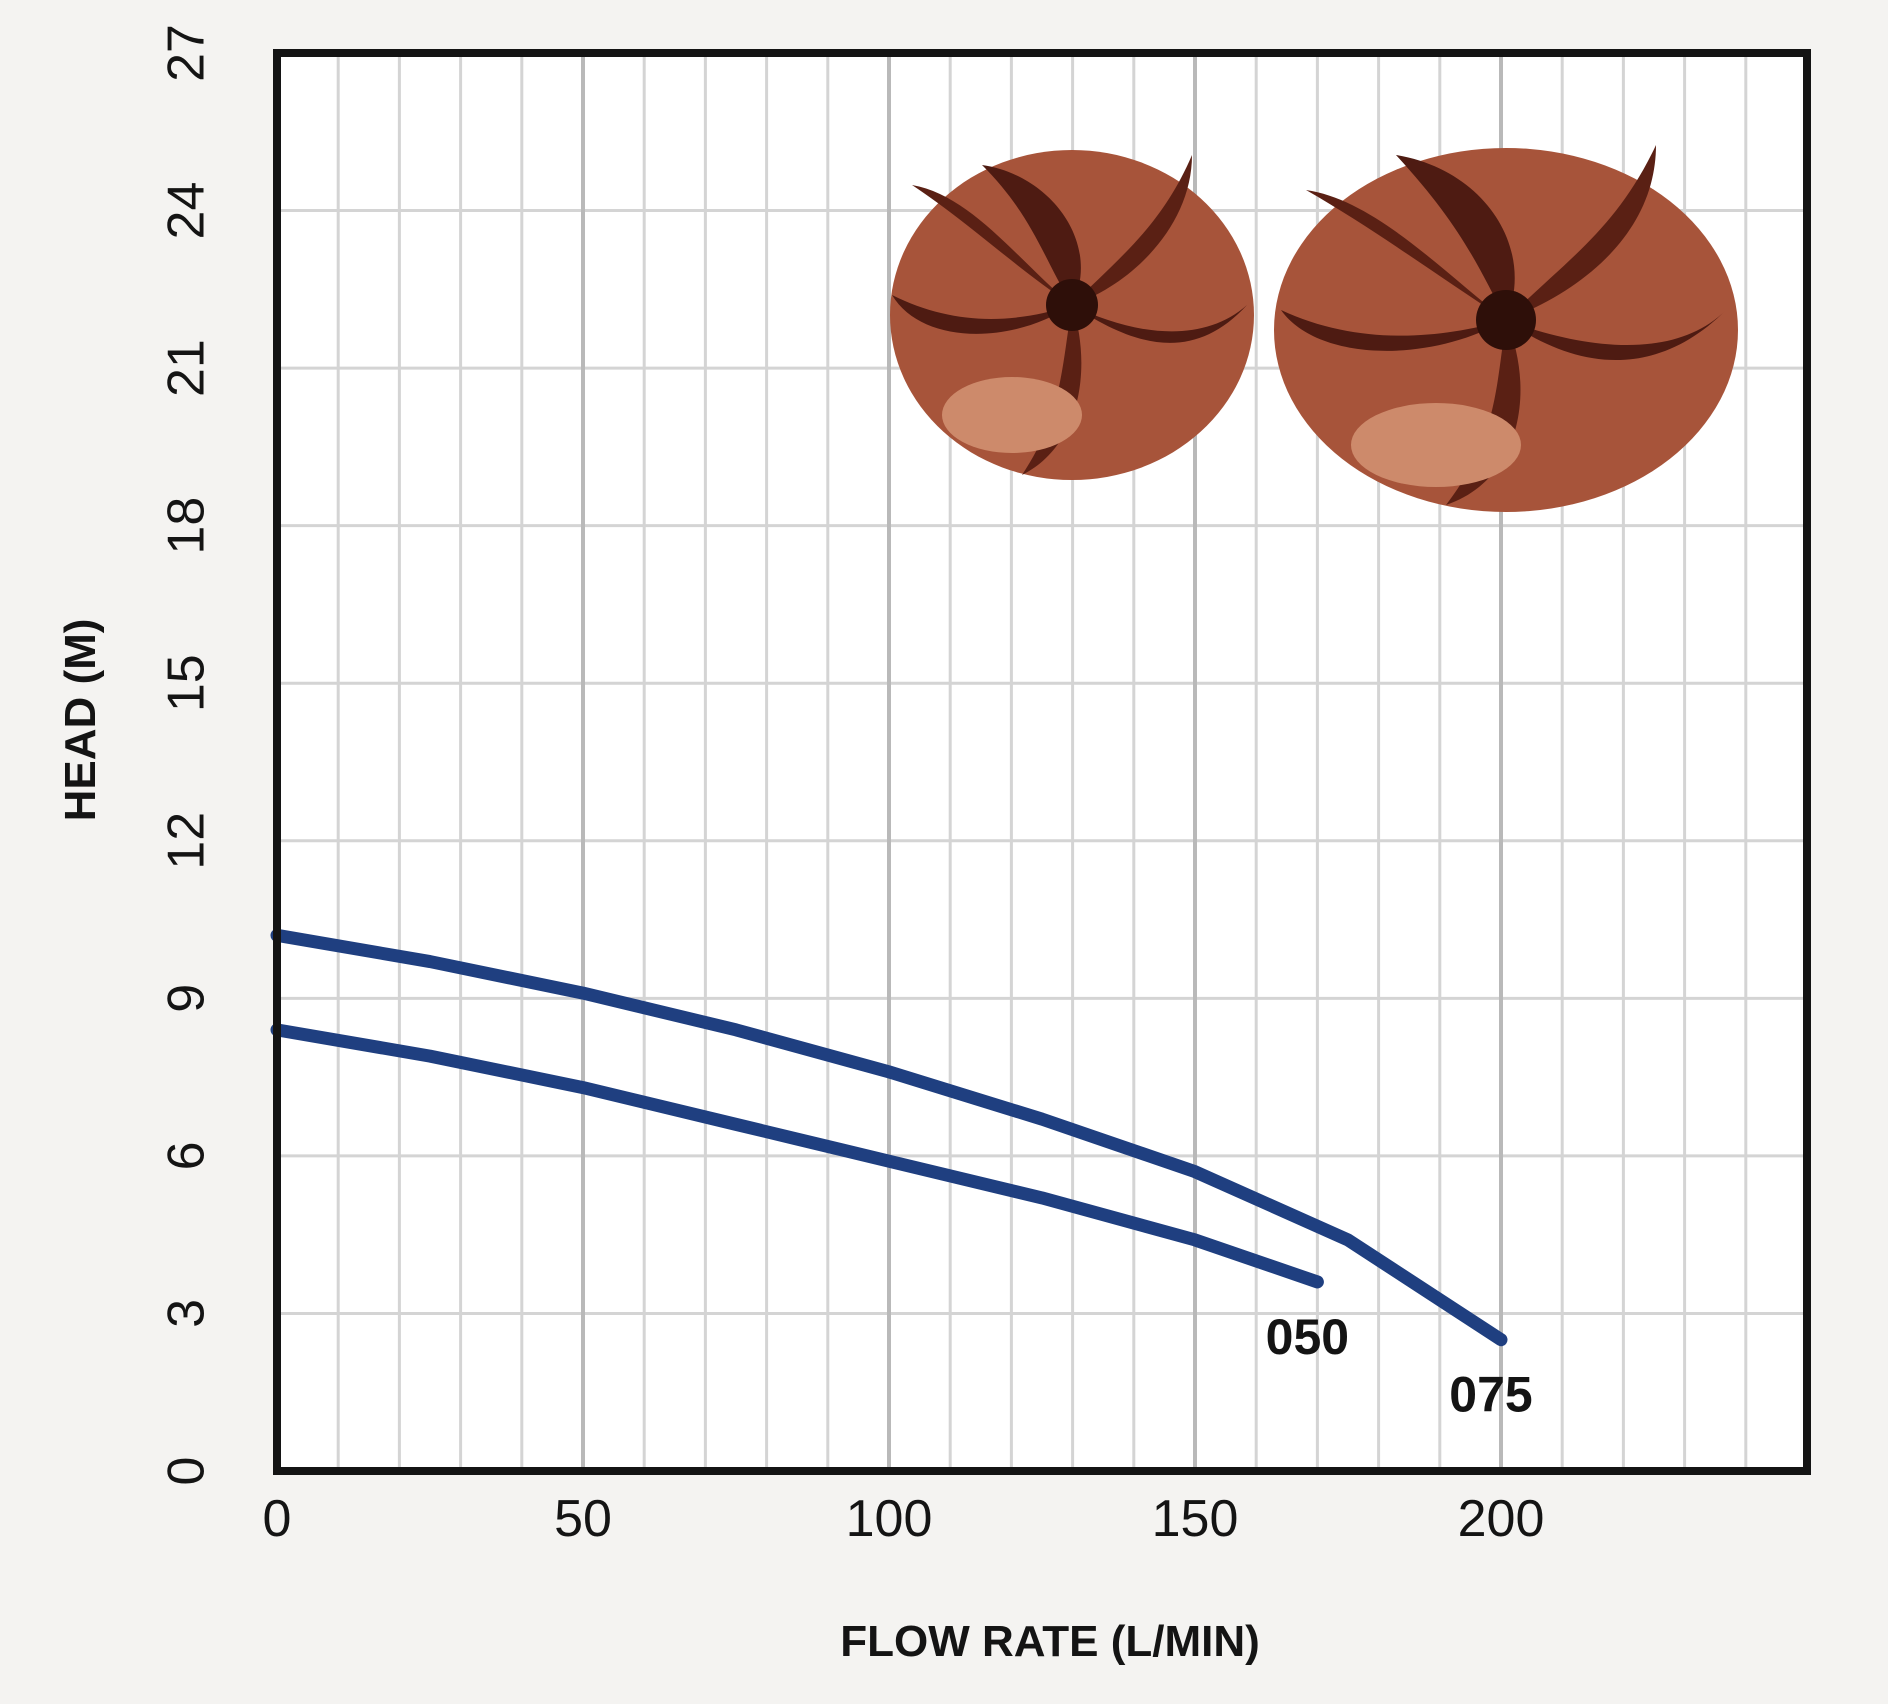 The height and width of the screenshot is (1704, 1888). What do you see at coordinates (187, 368) in the screenshot?
I see `y-tick-label: 21` at bounding box center [187, 368].